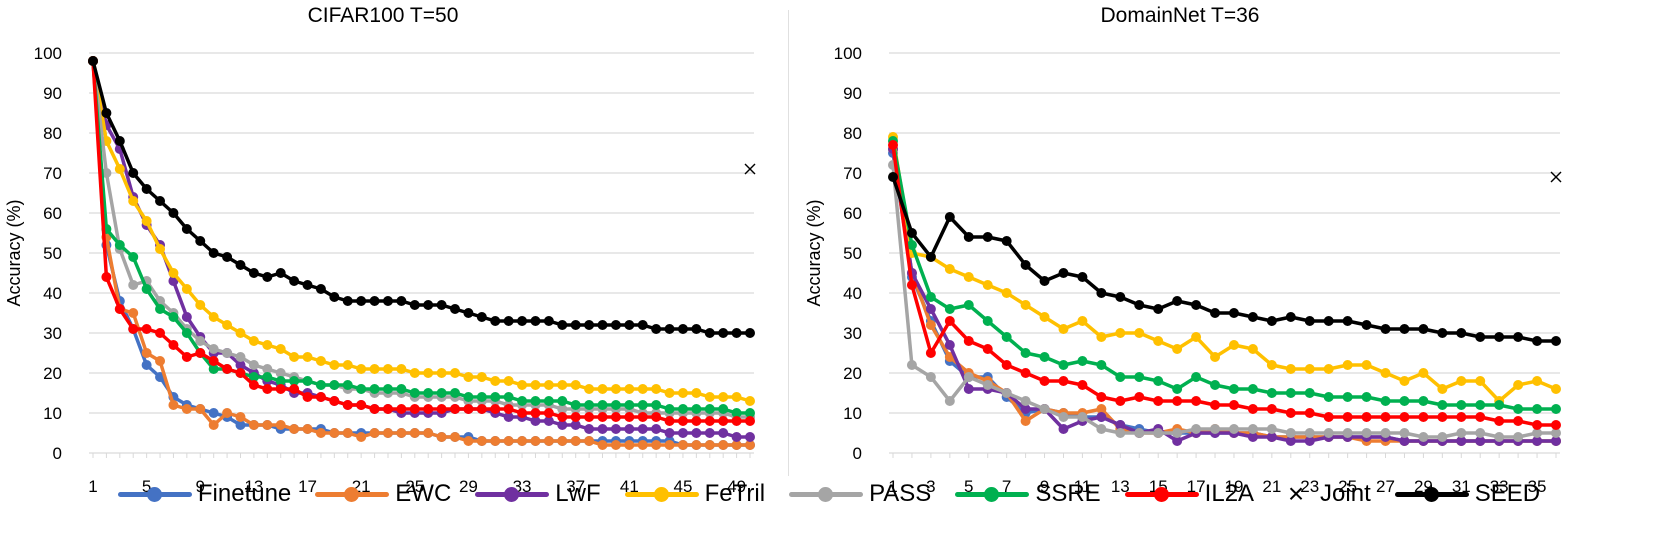 The height and width of the screenshot is (534, 1656). I want to click on x-marker-icon: ×, so click(1296, 493).